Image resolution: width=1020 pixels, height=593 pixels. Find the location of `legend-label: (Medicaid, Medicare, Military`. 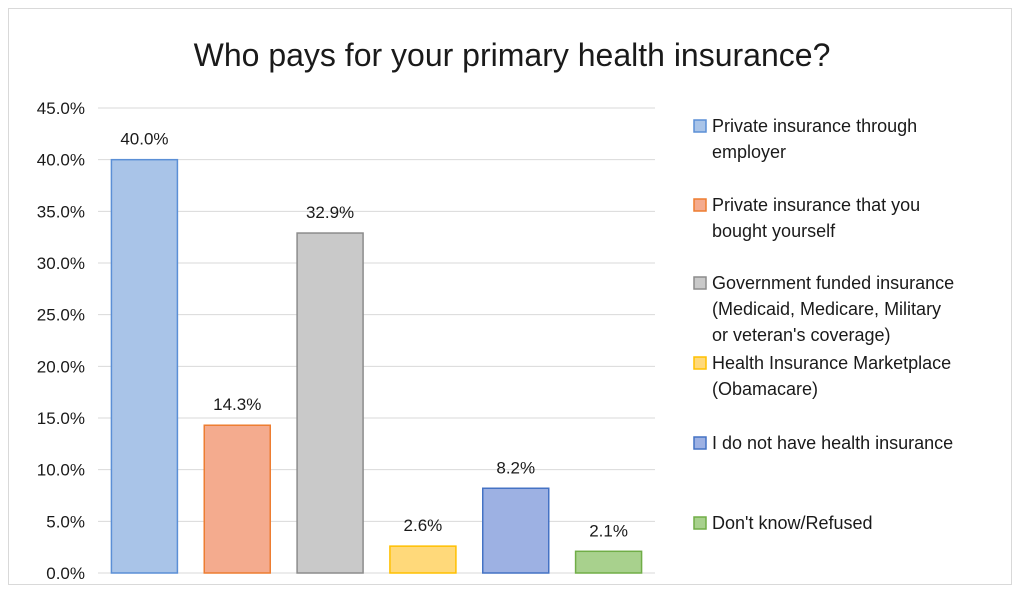

legend-label: (Medicaid, Medicare, Military is located at coordinates (826, 309).